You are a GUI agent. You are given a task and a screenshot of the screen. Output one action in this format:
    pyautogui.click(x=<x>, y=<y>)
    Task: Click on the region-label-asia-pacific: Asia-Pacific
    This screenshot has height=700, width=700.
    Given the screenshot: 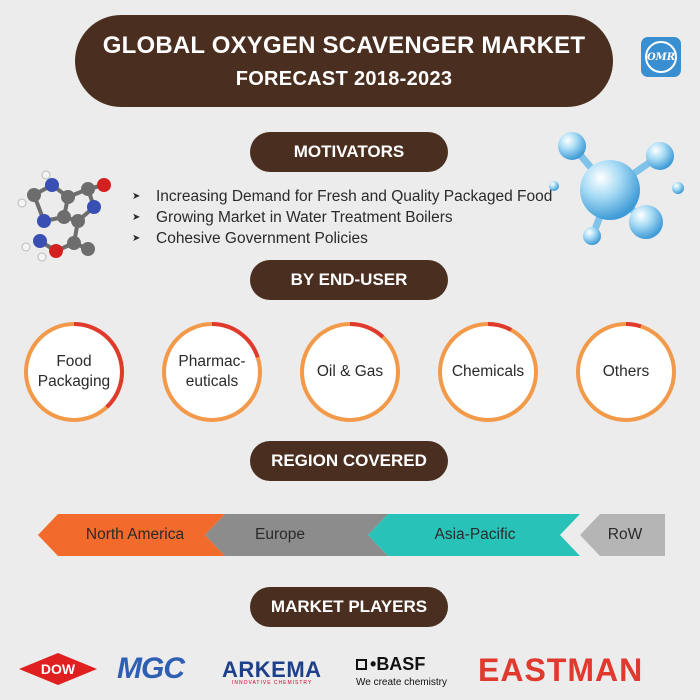 What is the action you would take?
    pyautogui.click(x=475, y=534)
    